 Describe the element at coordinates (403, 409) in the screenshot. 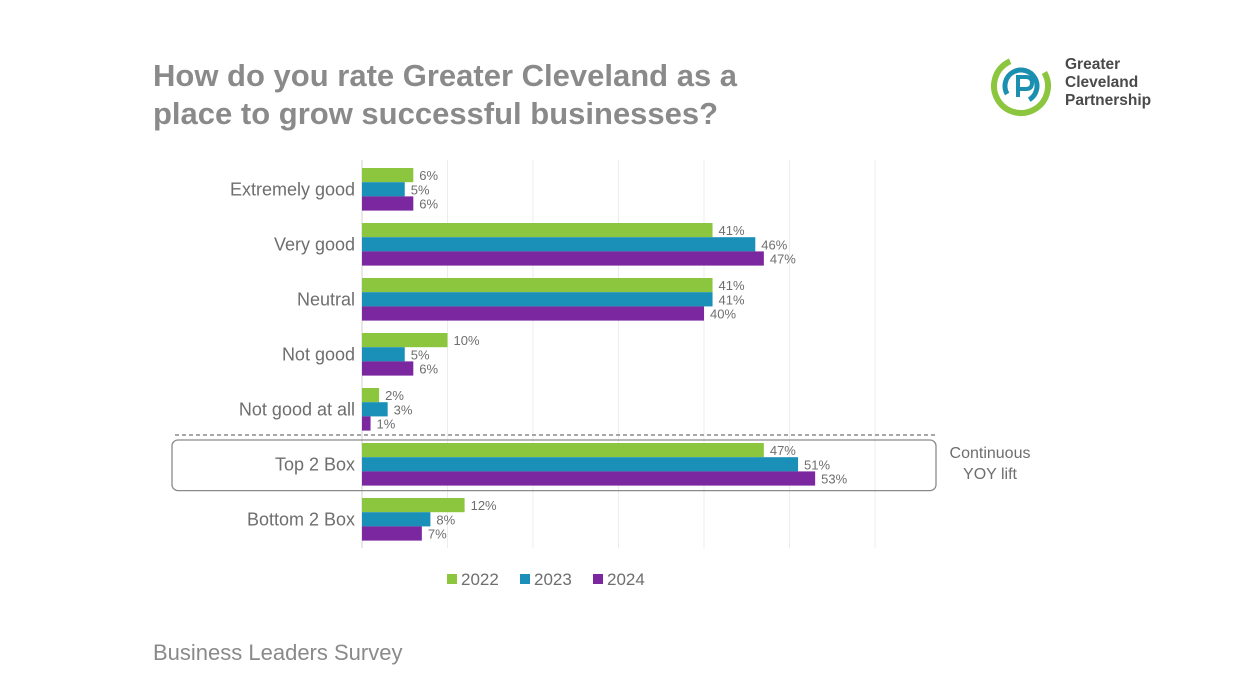

I see `value-label: 3%` at that location.